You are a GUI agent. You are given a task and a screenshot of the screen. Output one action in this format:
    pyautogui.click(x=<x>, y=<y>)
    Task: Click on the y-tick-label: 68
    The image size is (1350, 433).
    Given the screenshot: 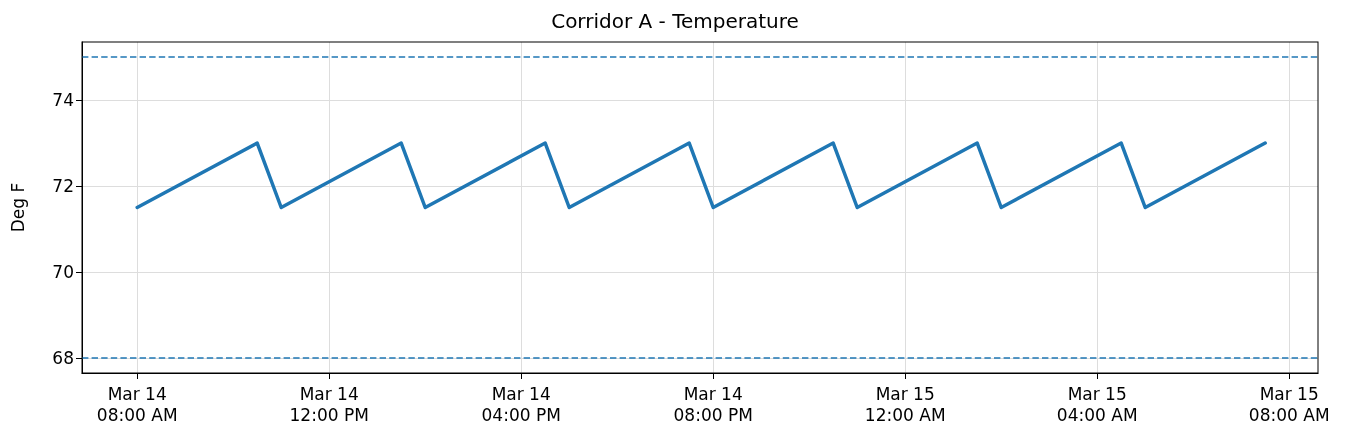 What is the action you would take?
    pyautogui.click(x=63, y=357)
    